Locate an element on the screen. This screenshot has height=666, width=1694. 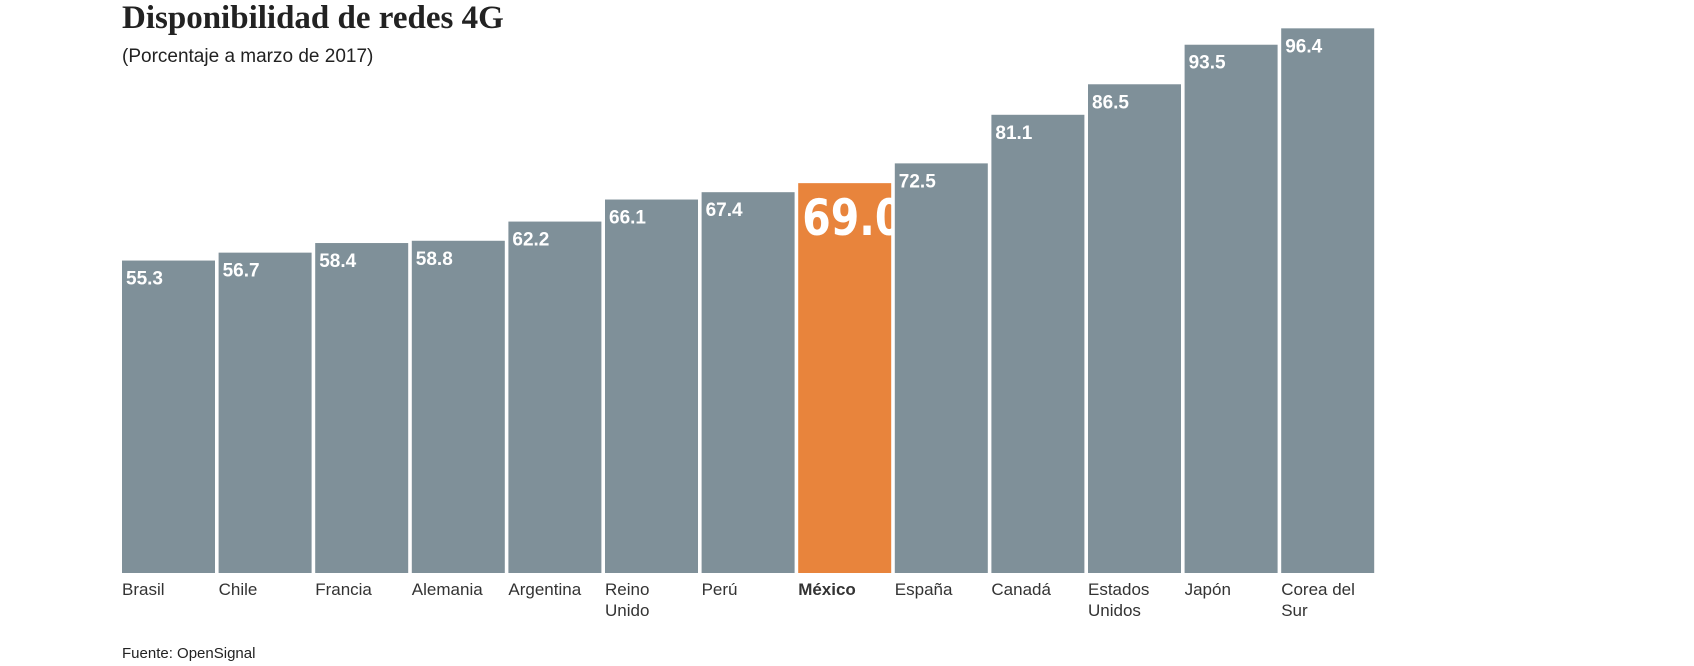
x-tick-label: Perú is located at coordinates (719, 589).